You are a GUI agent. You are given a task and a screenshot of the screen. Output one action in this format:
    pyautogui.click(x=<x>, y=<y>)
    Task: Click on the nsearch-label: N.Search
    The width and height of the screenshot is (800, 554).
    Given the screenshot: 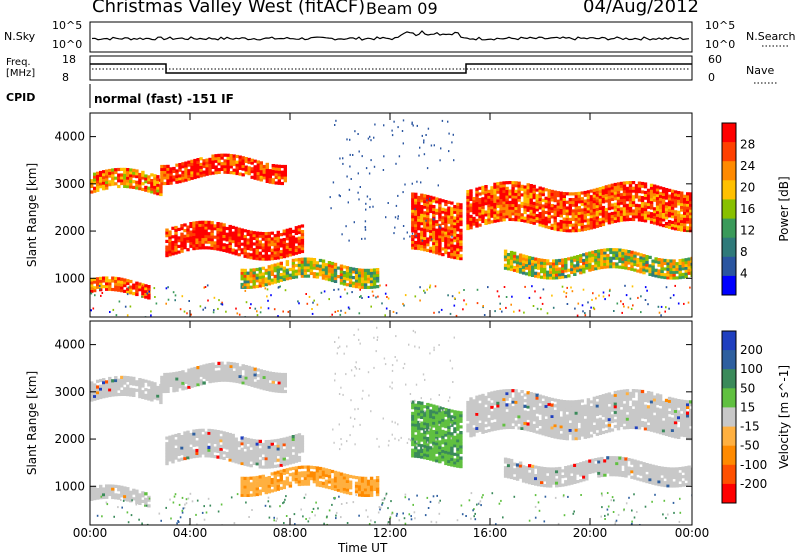 What is the action you would take?
    pyautogui.click(x=771, y=36)
    